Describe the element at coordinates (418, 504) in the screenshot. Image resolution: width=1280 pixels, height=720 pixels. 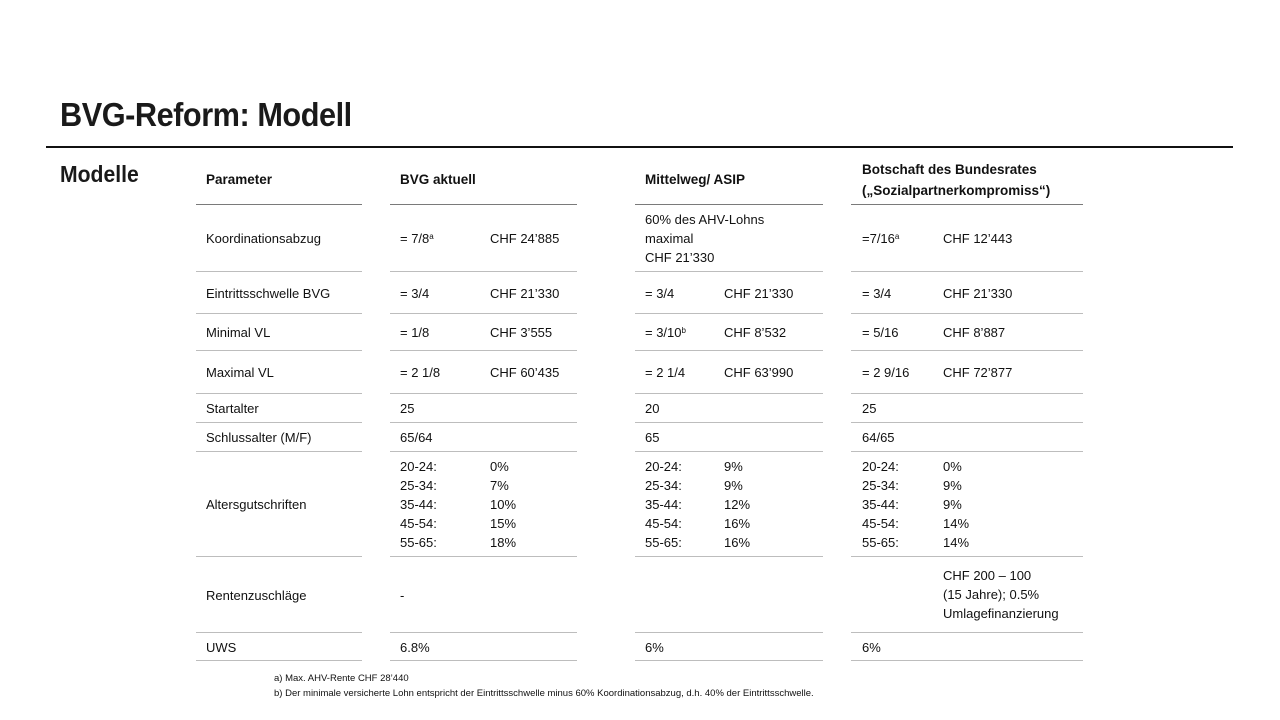
I see `bvg-age-band: 35-44:` at that location.